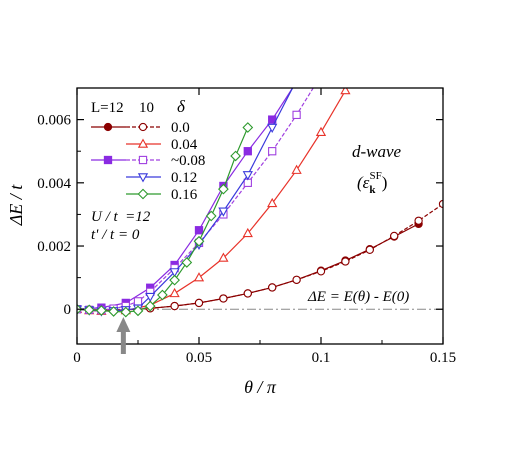 This screenshot has height=476, width=518. Describe the element at coordinates (376, 176) in the screenshot. I see `wave-dispersion-sf: SF` at that location.